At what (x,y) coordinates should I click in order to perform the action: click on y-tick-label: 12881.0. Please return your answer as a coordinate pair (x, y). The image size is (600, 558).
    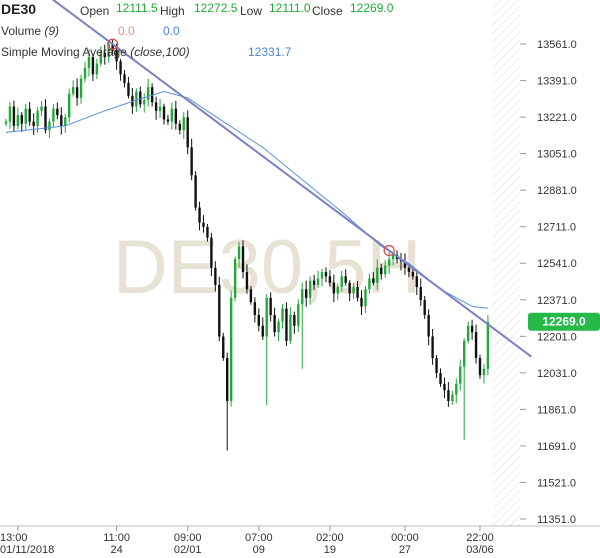
    Looking at the image, I should click on (557, 191).